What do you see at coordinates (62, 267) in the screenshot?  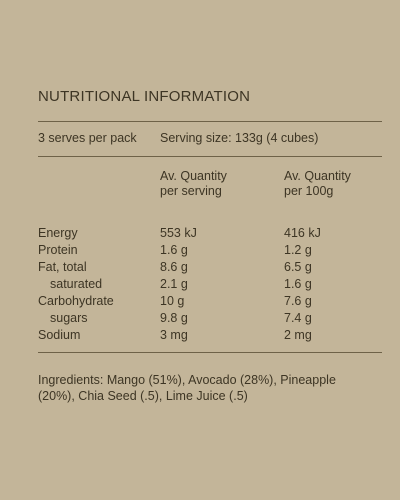 I see `row-label: Fat, total` at bounding box center [62, 267].